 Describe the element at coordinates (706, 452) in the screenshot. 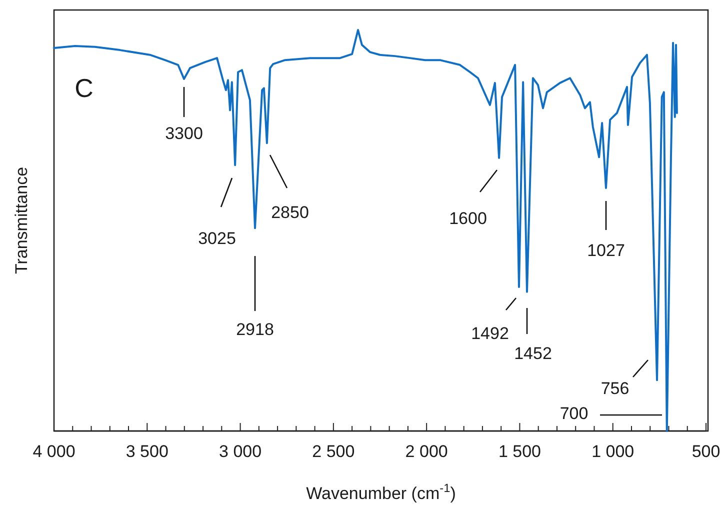

I see `x-tick-label: 500` at that location.